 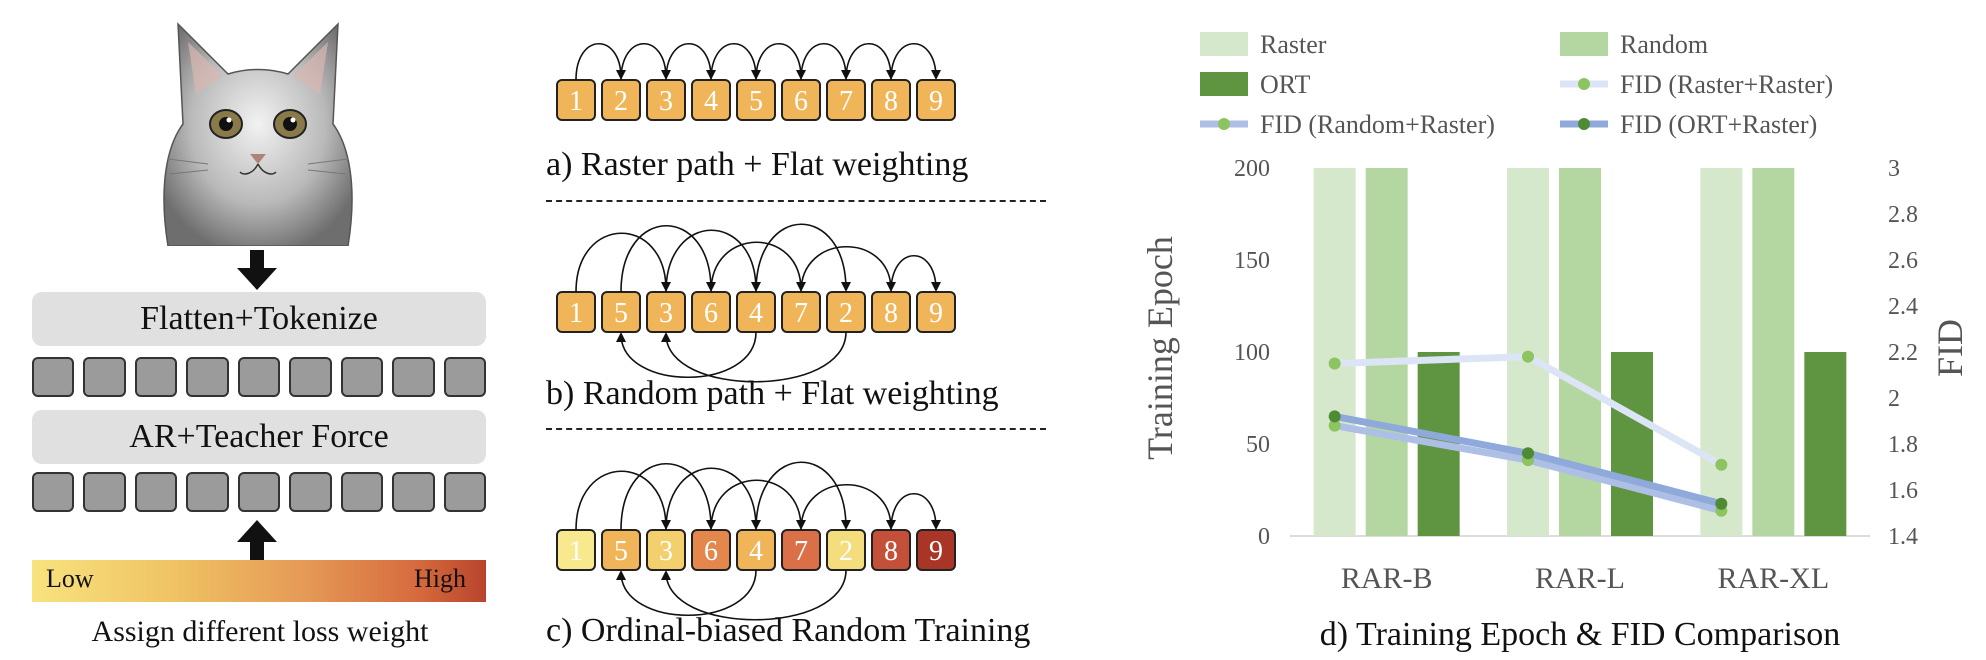 I want to click on y2-tick-label: 1.6, so click(x=1903, y=491).